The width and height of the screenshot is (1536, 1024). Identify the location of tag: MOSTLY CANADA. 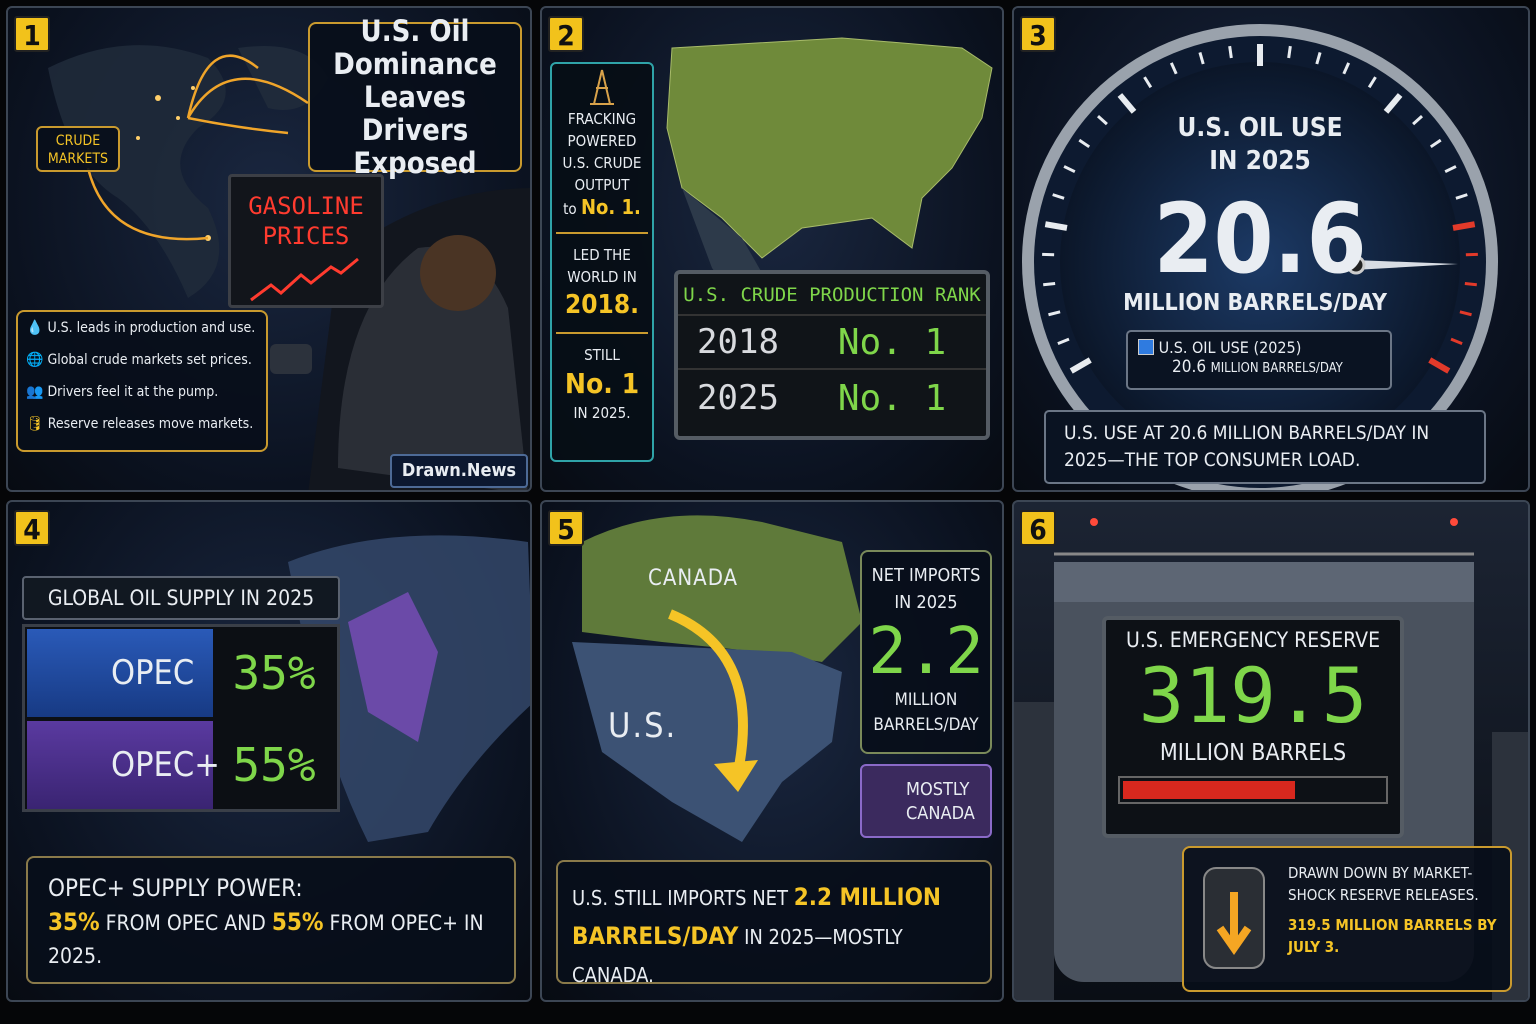
(926, 801).